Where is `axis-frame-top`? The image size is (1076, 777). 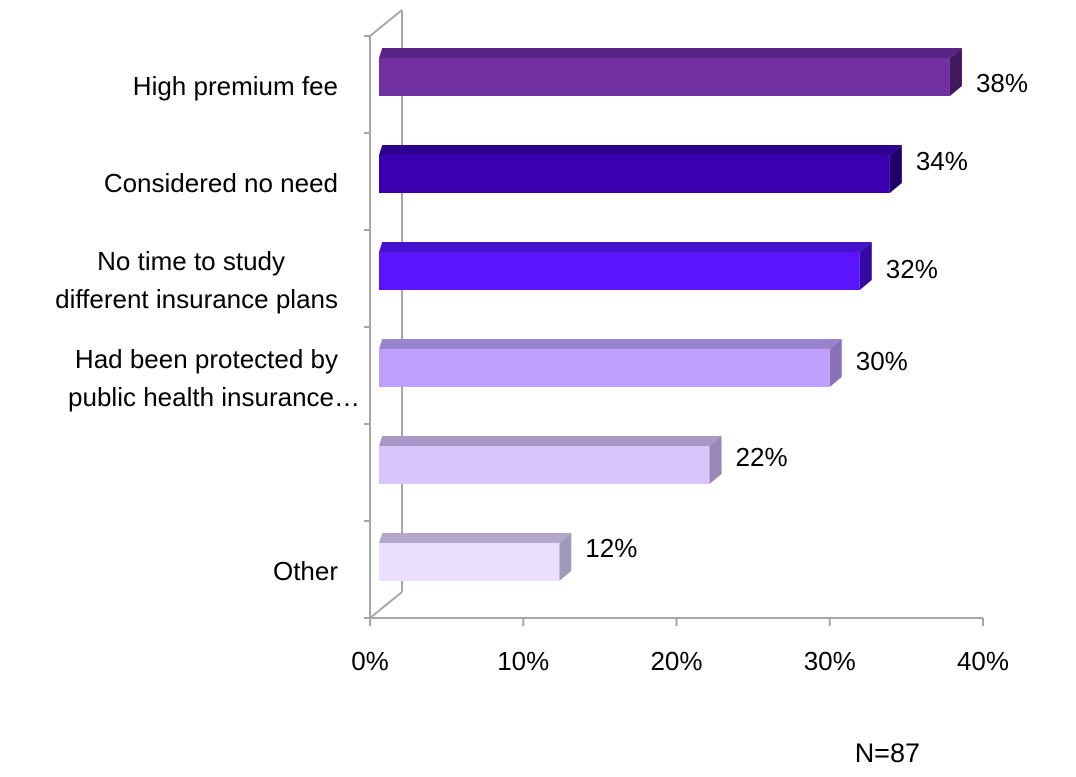
axis-frame-top is located at coordinates (386, 23).